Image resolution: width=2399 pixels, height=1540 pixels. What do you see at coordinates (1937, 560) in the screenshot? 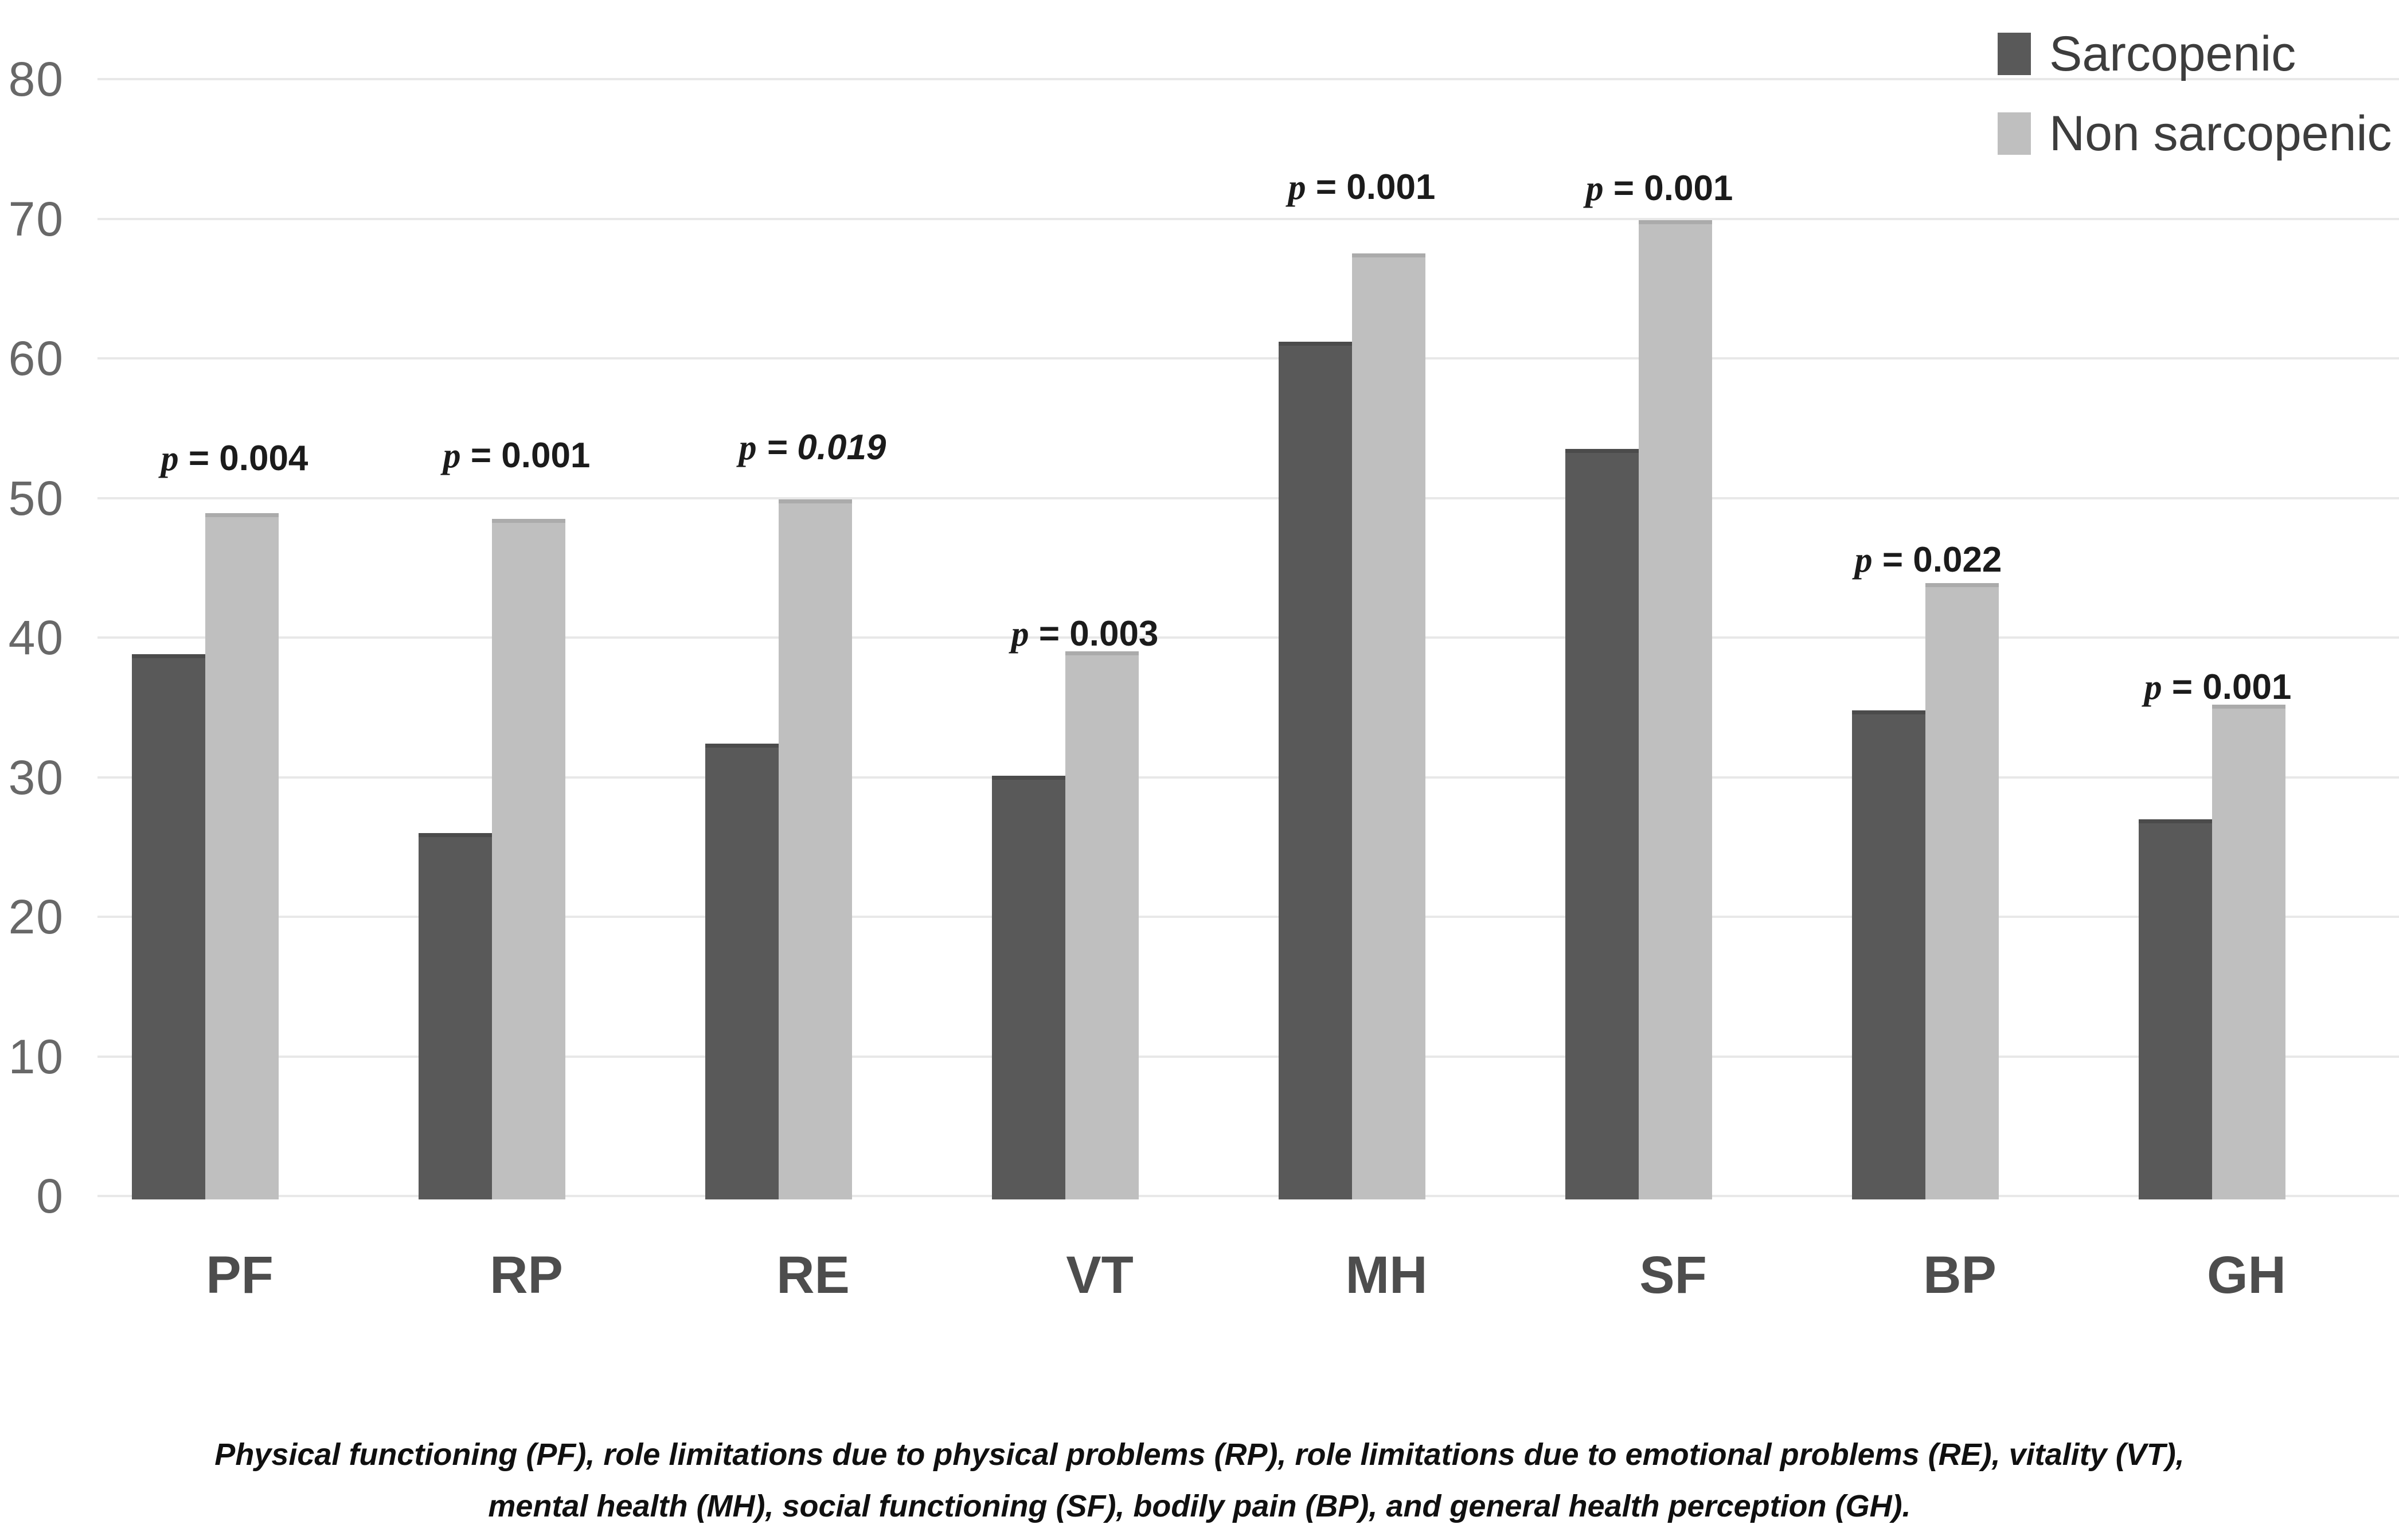
I see `p-value-text: = 0.022` at bounding box center [1937, 560].